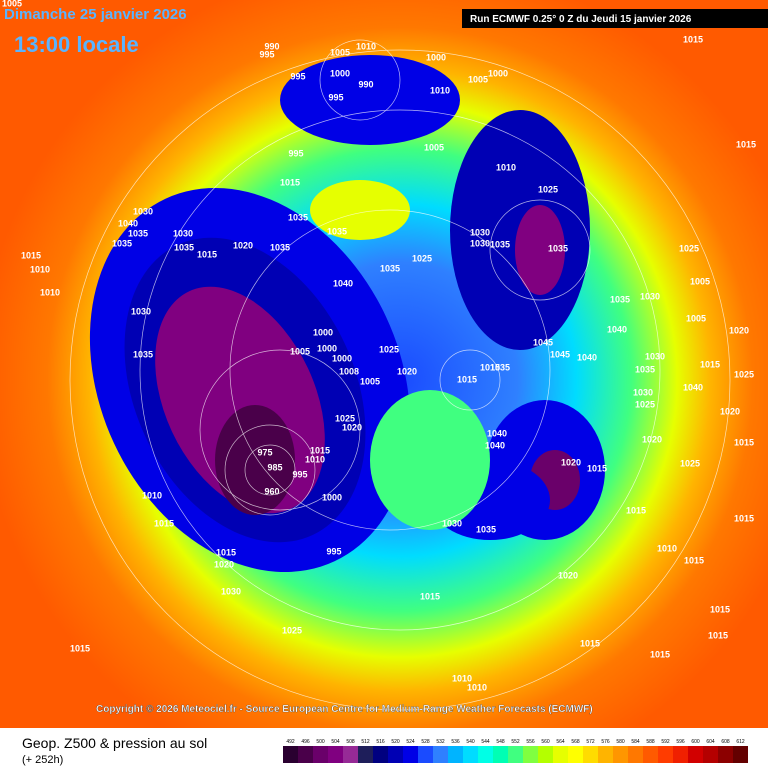  Describe the element at coordinates (470, 742) in the screenshot. I see `scale-label: 540` at that location.